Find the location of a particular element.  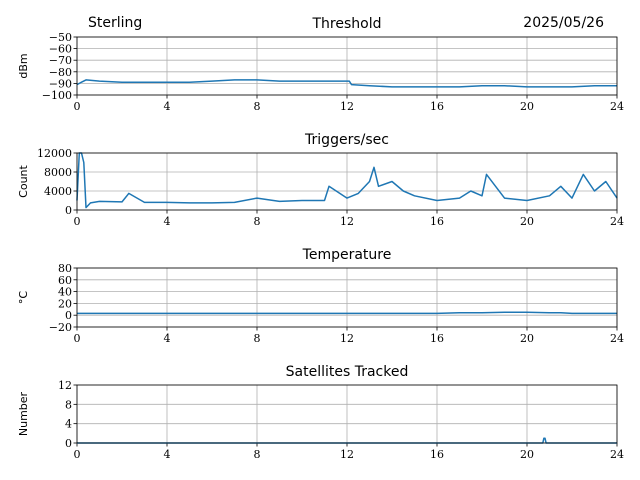

y-tick-label: 8 is located at coordinates (68, 404).